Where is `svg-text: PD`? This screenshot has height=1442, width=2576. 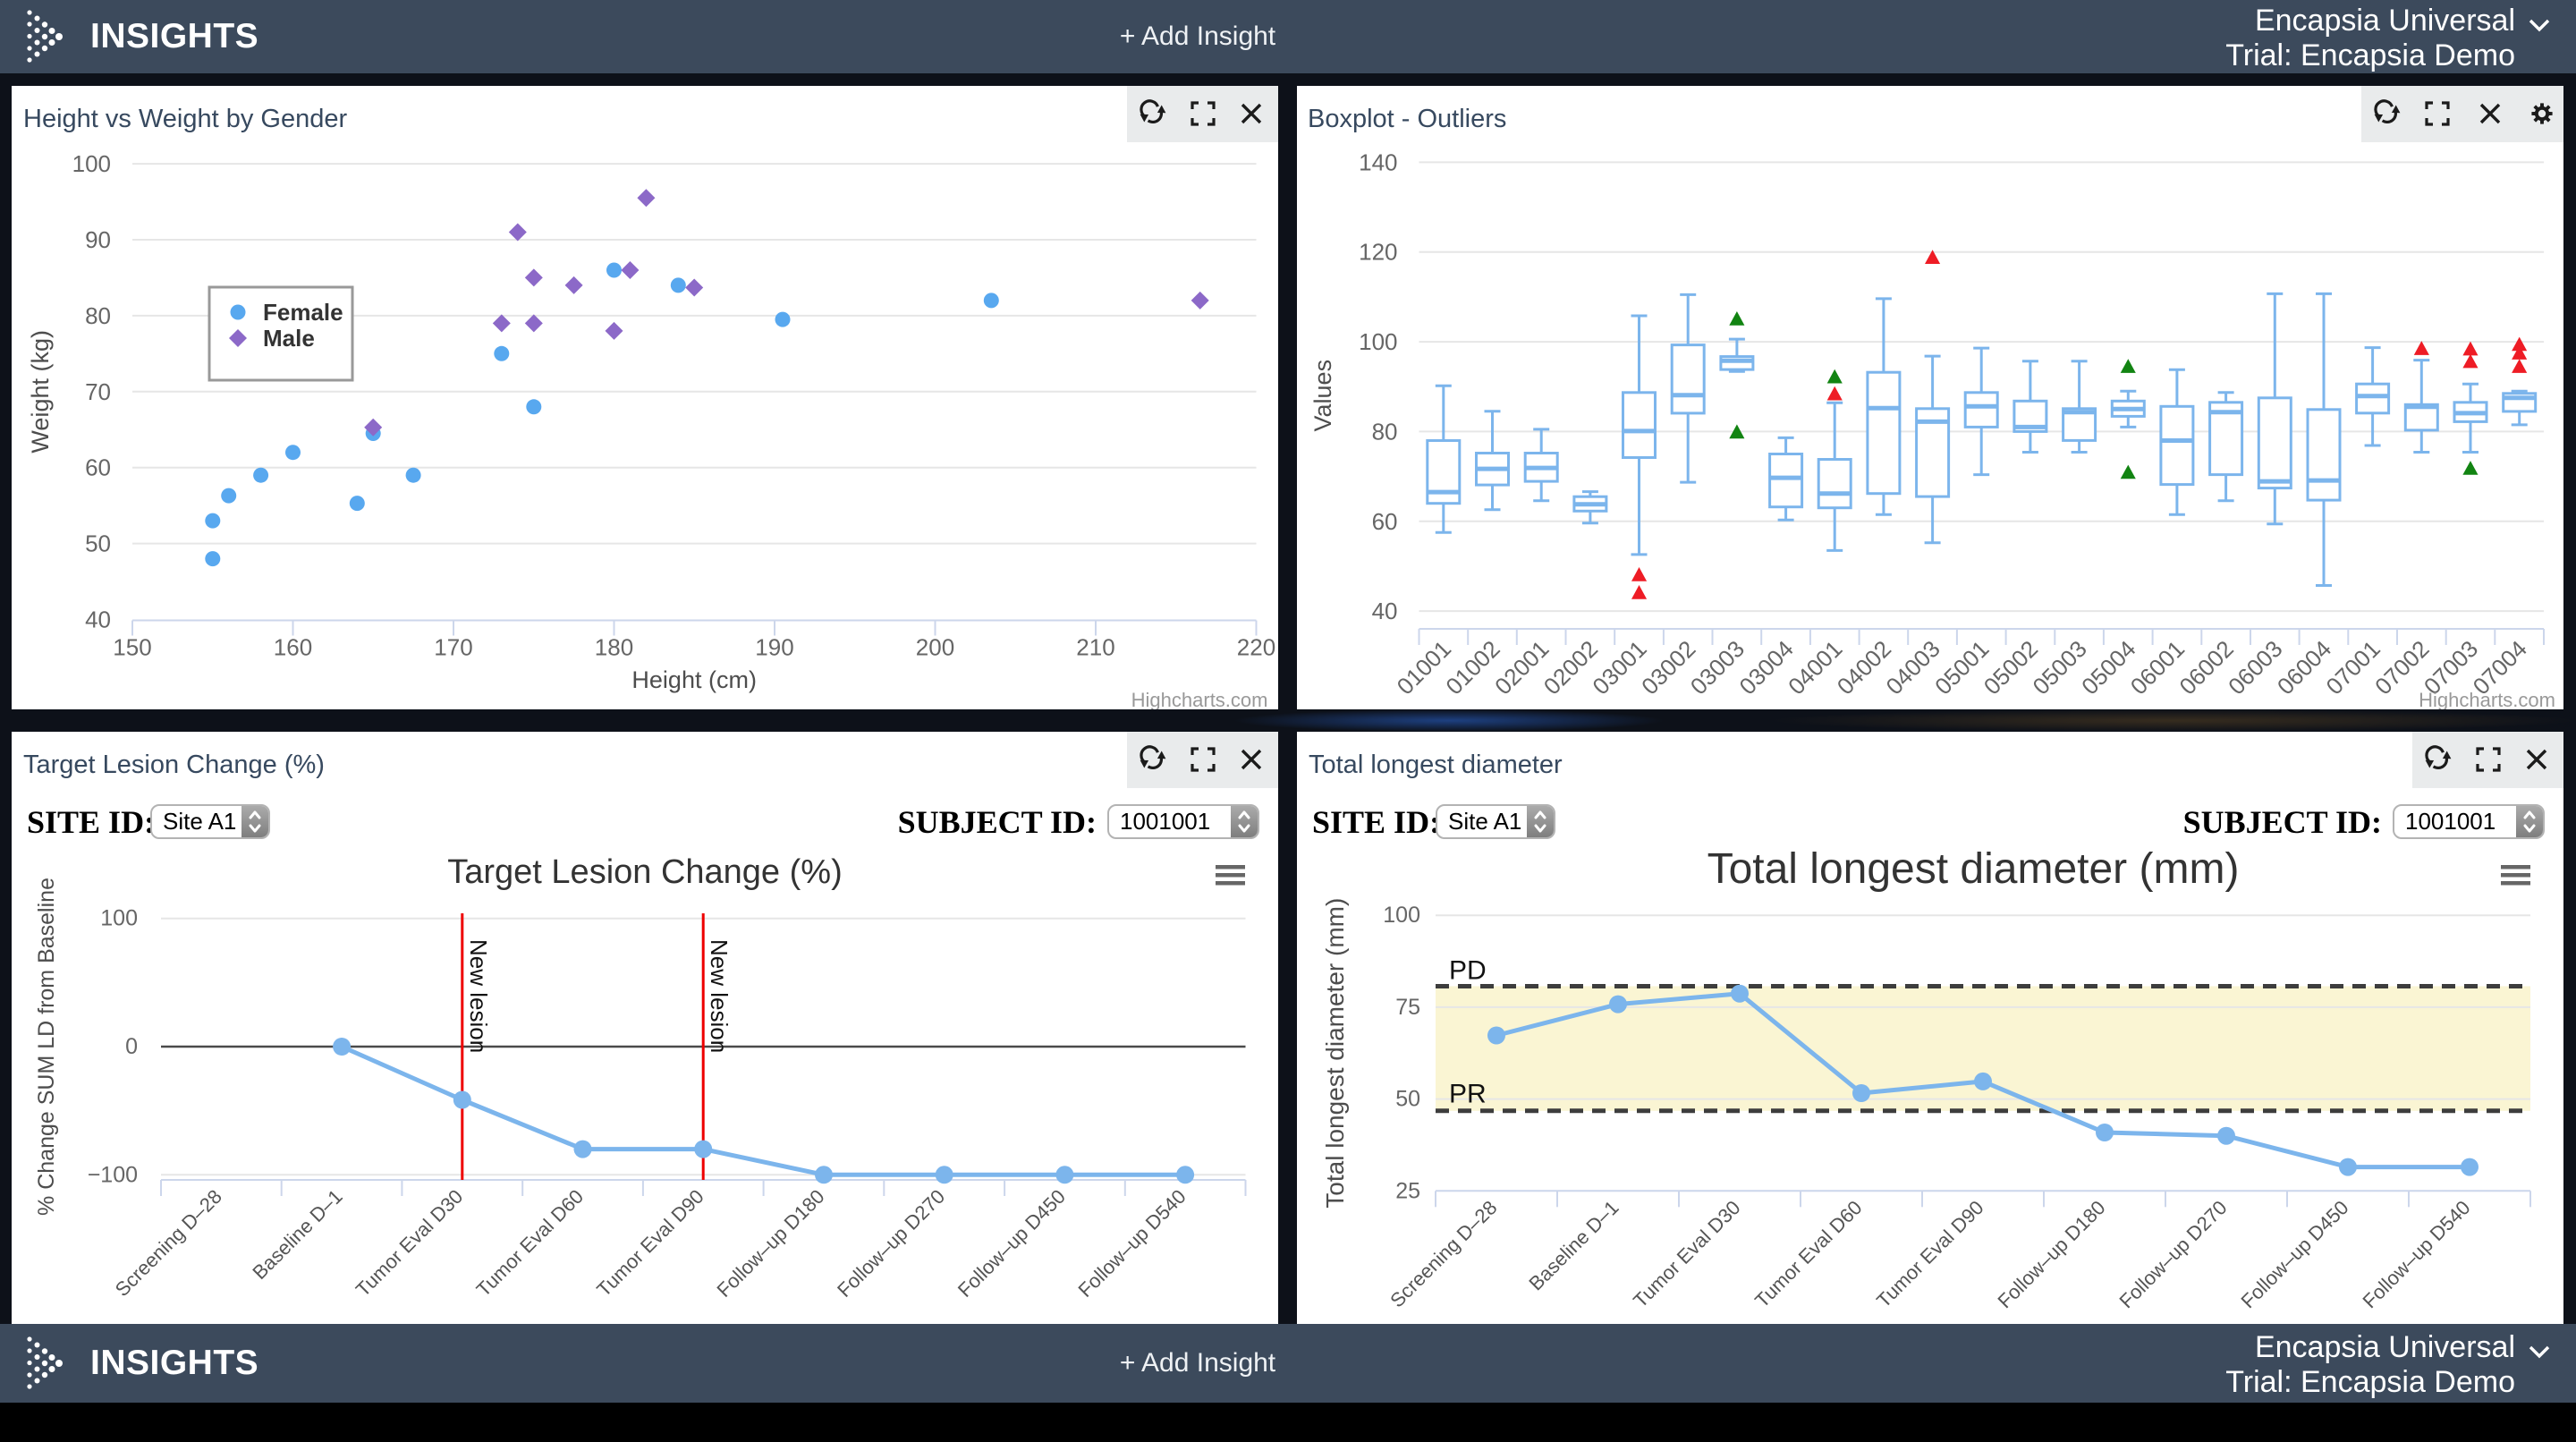 svg-text: PD is located at coordinates (1468, 971).